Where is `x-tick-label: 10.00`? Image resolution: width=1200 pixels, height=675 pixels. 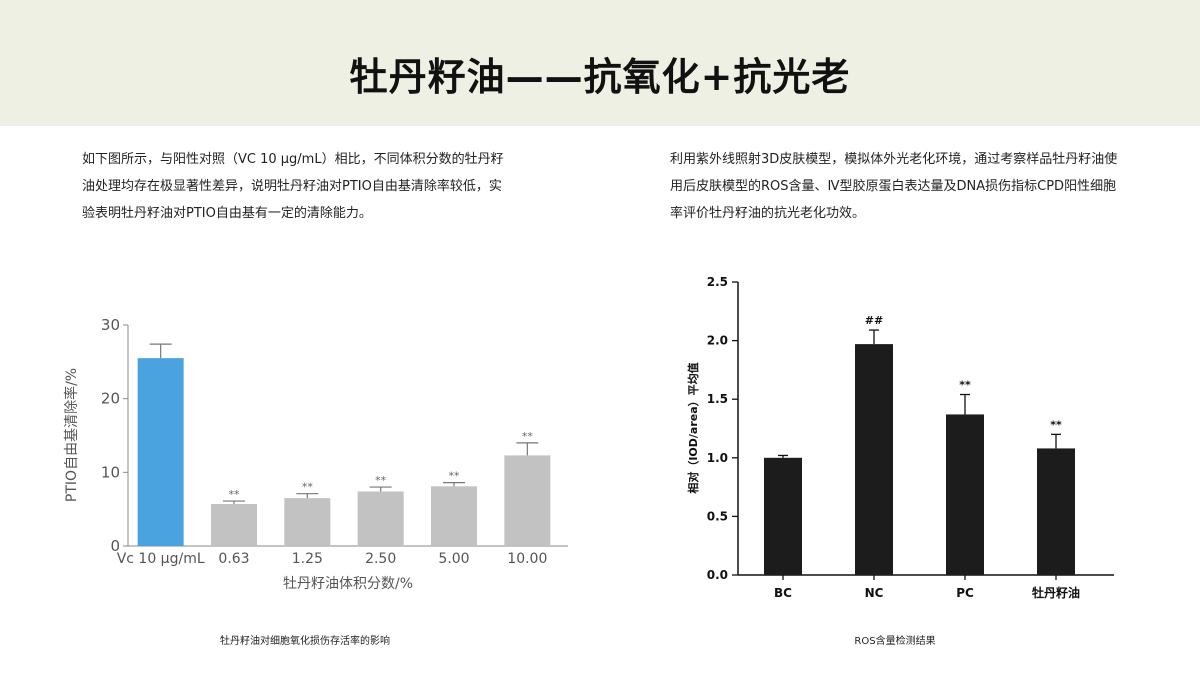
x-tick-label: 10.00 is located at coordinates (527, 559).